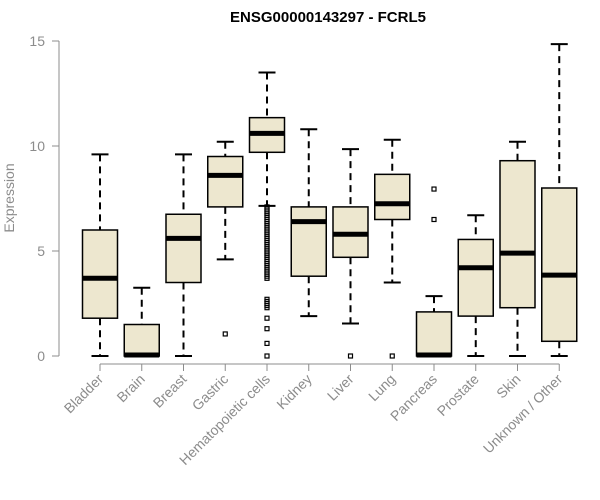 This screenshot has width=600, height=500. What do you see at coordinates (340, 387) in the screenshot?
I see `x-tick-label: Liver` at bounding box center [340, 387].